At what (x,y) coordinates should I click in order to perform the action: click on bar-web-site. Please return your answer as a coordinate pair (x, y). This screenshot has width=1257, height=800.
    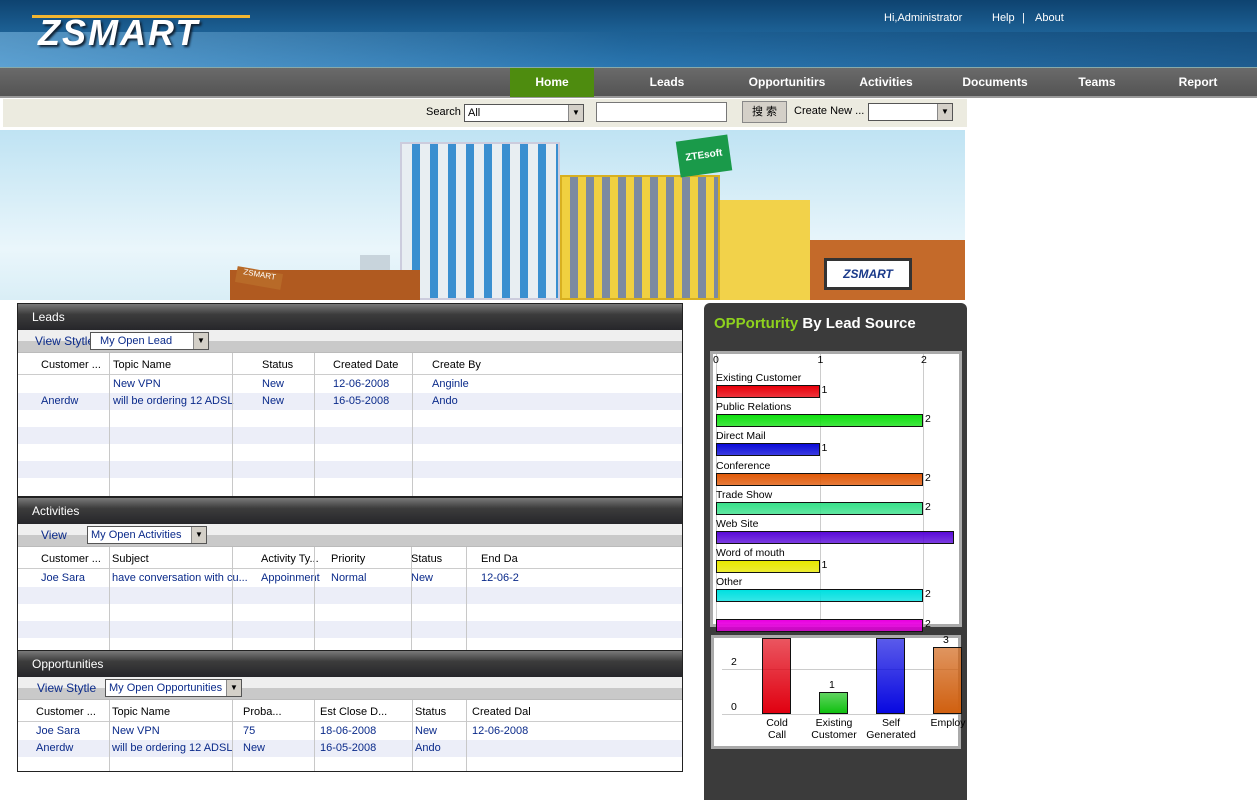
    Looking at the image, I should click on (835, 537).